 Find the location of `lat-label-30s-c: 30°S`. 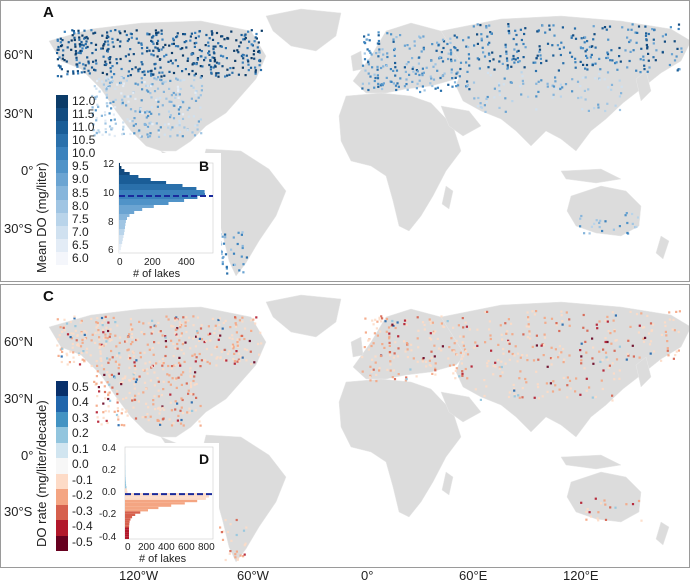

lat-label-30s-c: 30°S is located at coordinates (18, 511).